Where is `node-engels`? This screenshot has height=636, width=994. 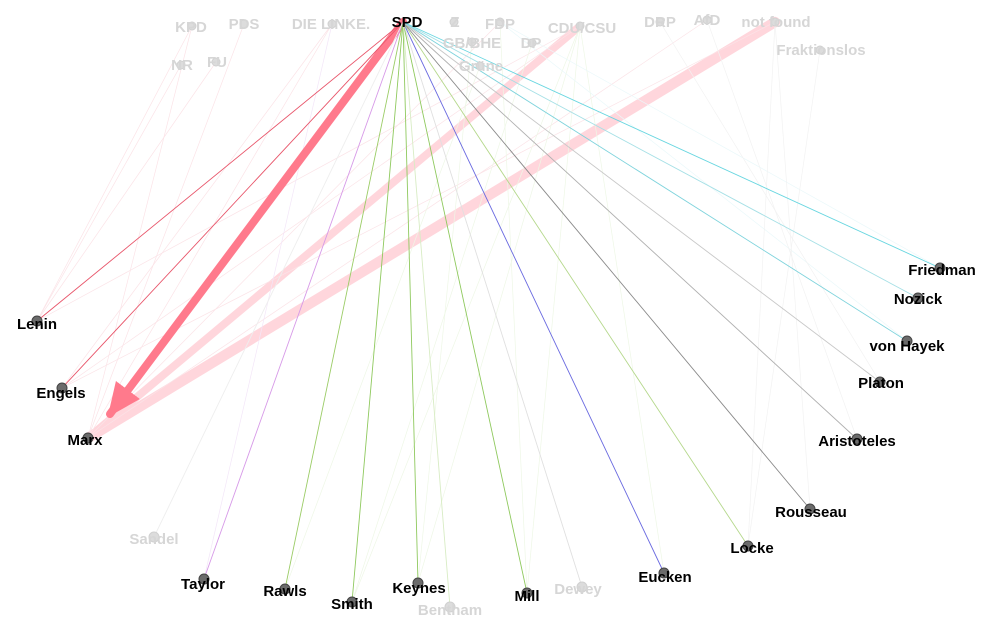 node-engels is located at coordinates (62, 388).